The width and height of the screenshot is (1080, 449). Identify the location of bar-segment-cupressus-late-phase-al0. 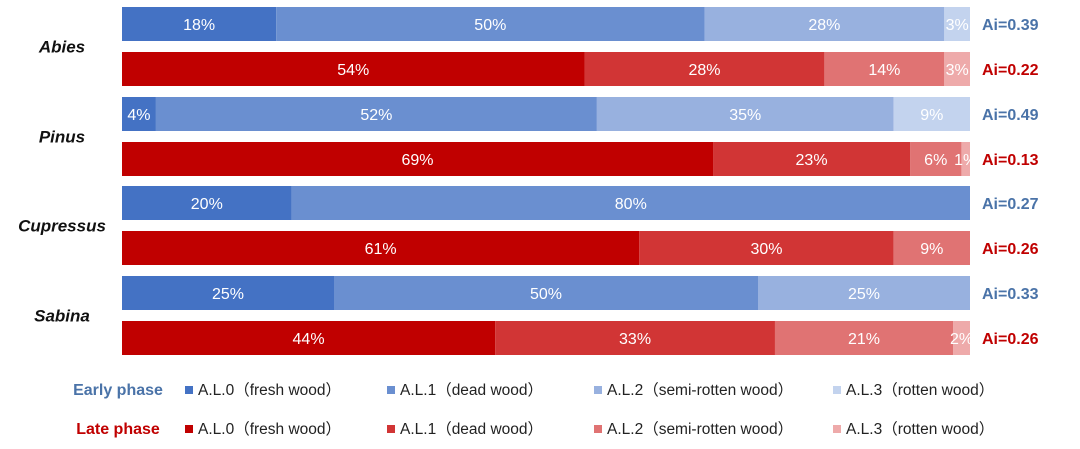
(381, 248).